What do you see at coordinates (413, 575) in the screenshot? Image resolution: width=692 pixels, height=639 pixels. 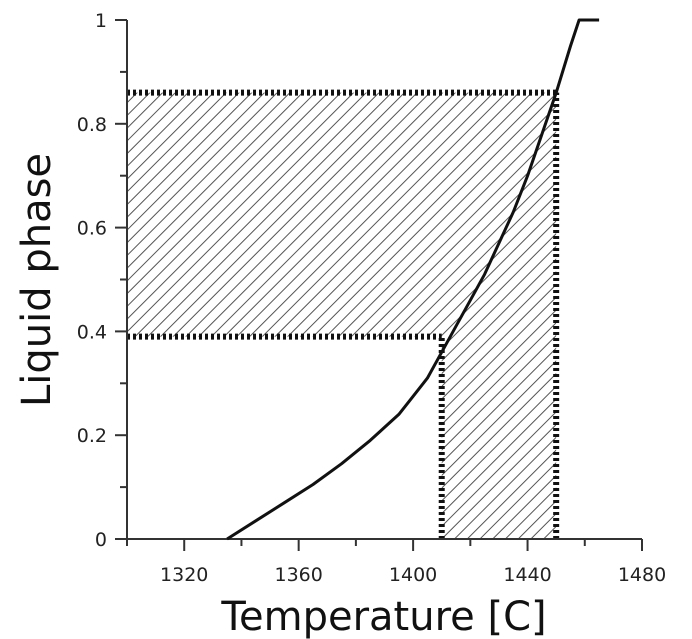 I see `x-tick-label: 1400` at bounding box center [413, 575].